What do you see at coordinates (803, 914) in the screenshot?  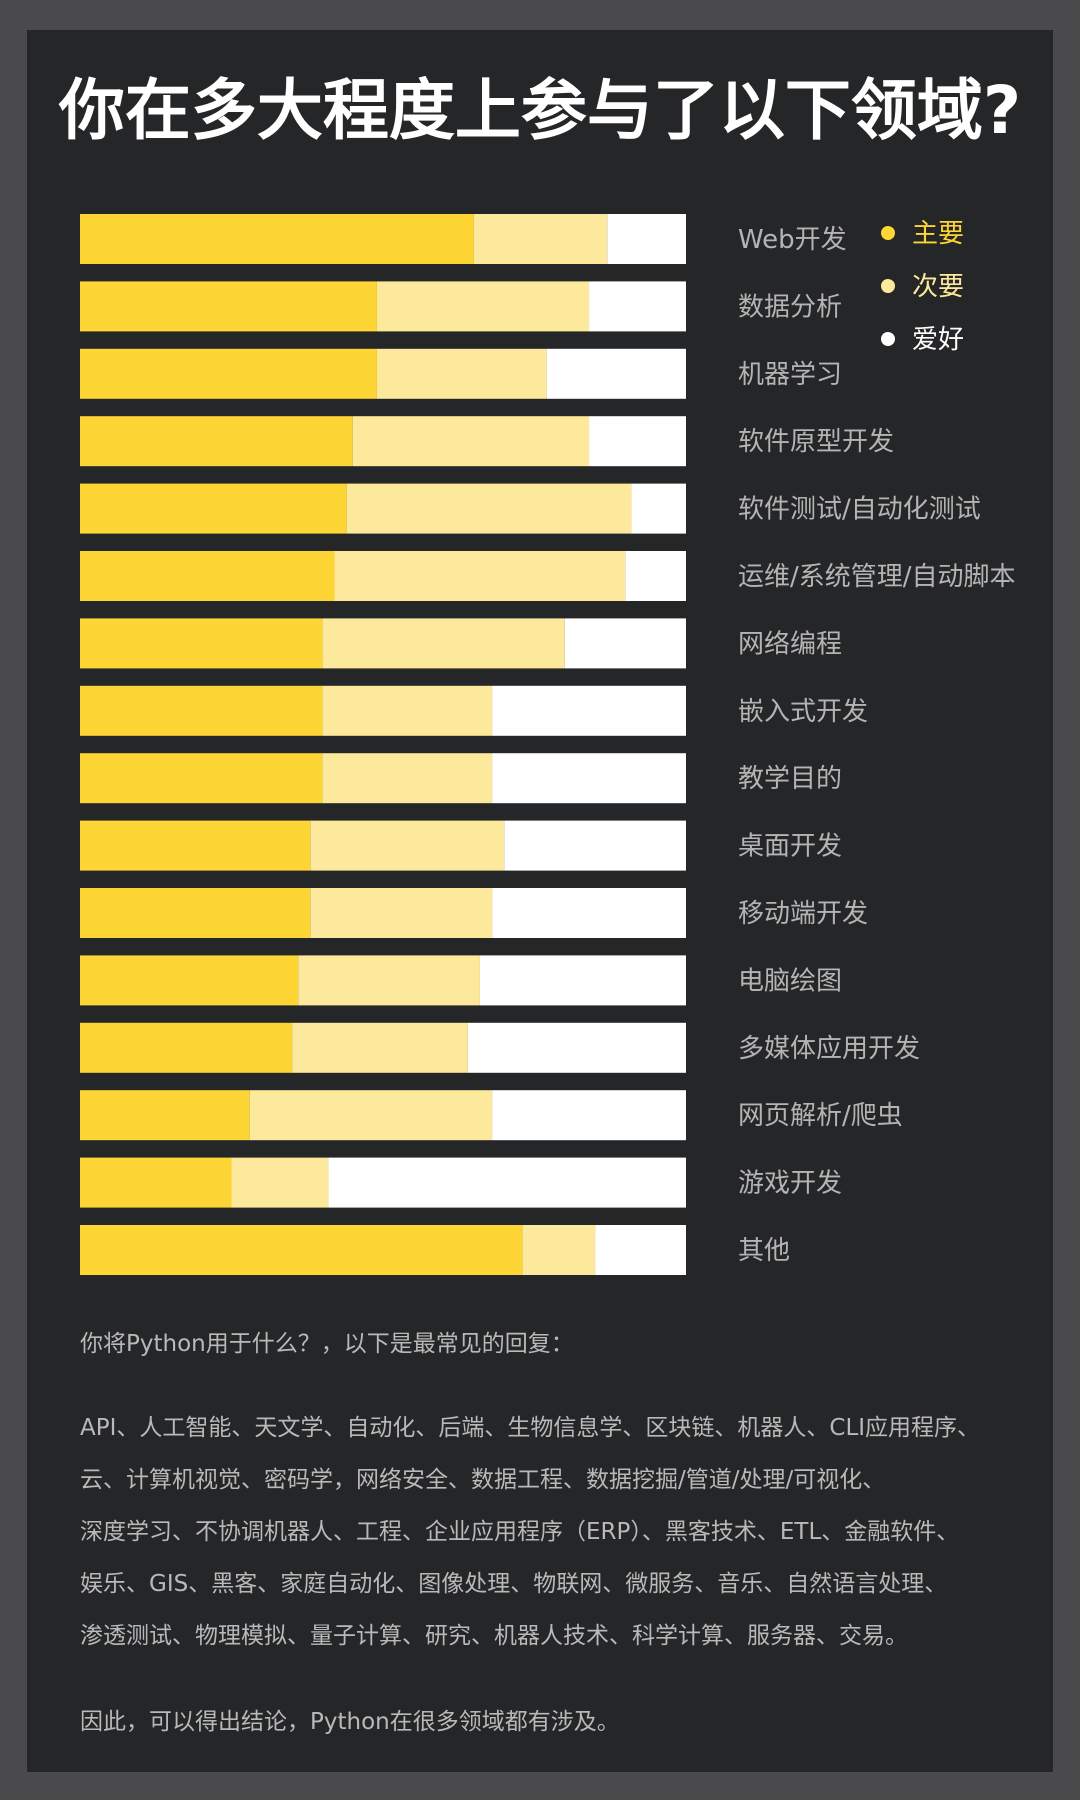 I see `category-label: 移动端开发` at bounding box center [803, 914].